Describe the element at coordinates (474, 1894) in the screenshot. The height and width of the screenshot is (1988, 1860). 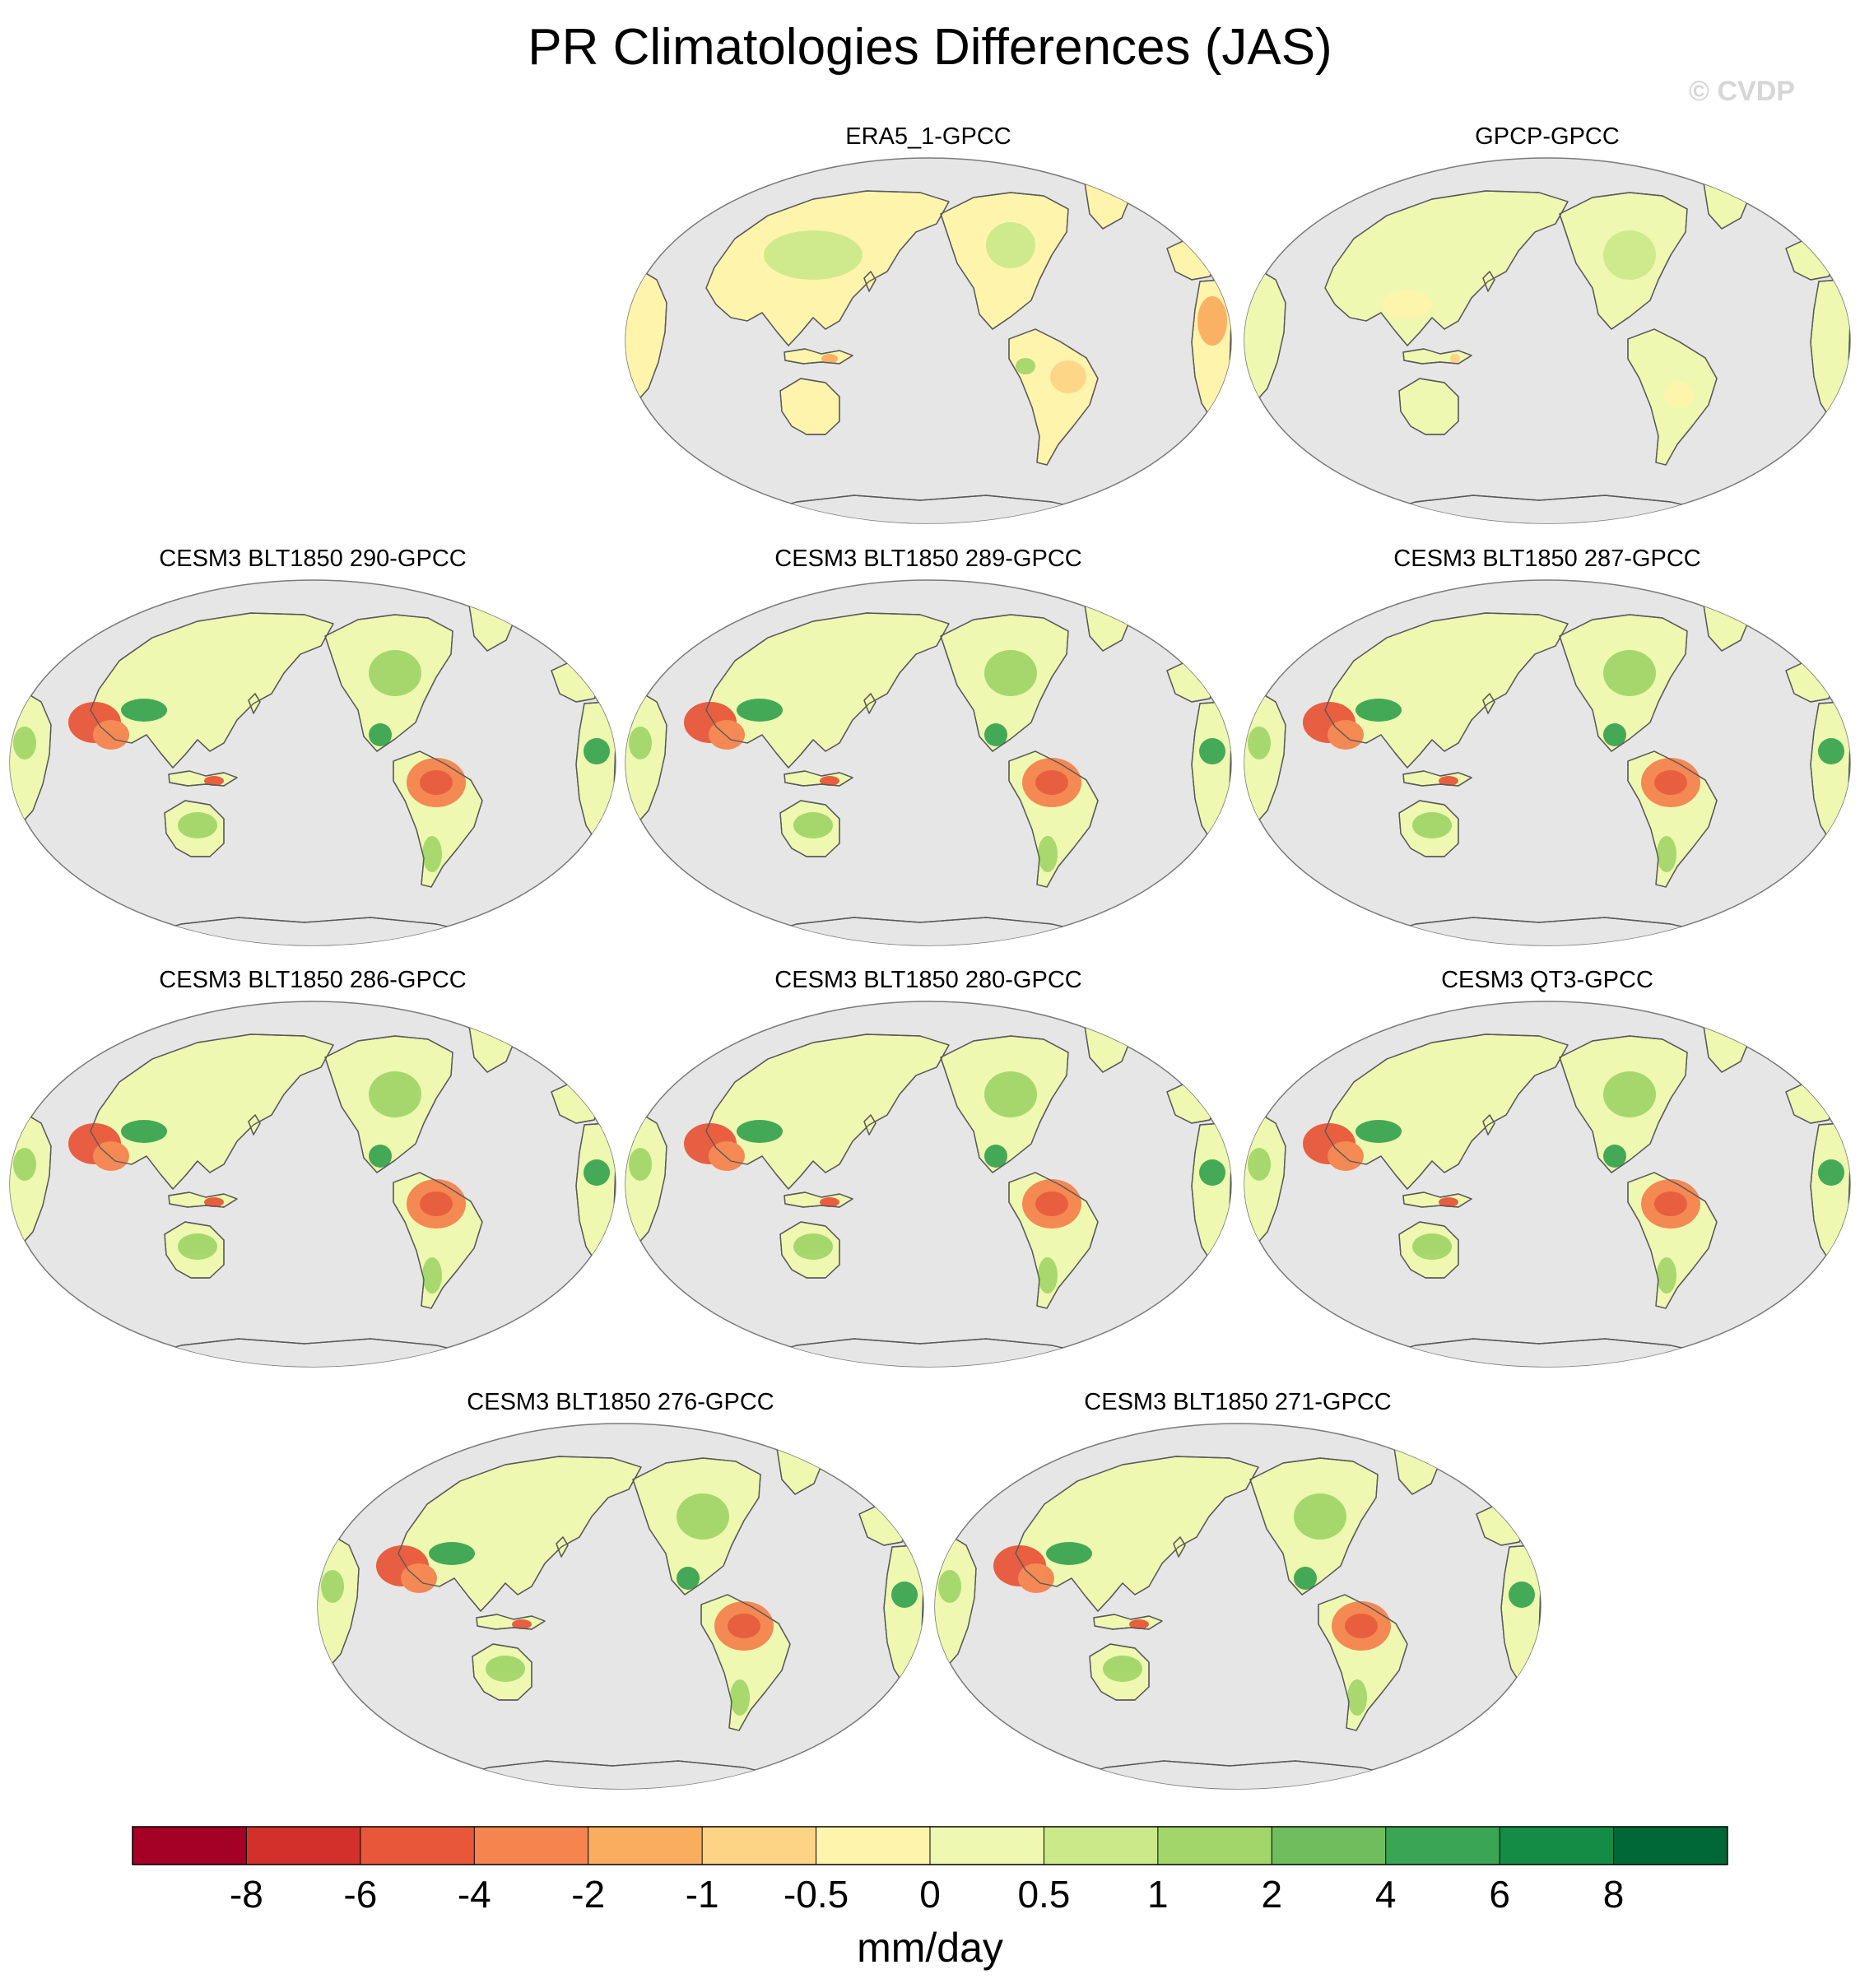
I see `colorbar-tick-label: -4` at that location.